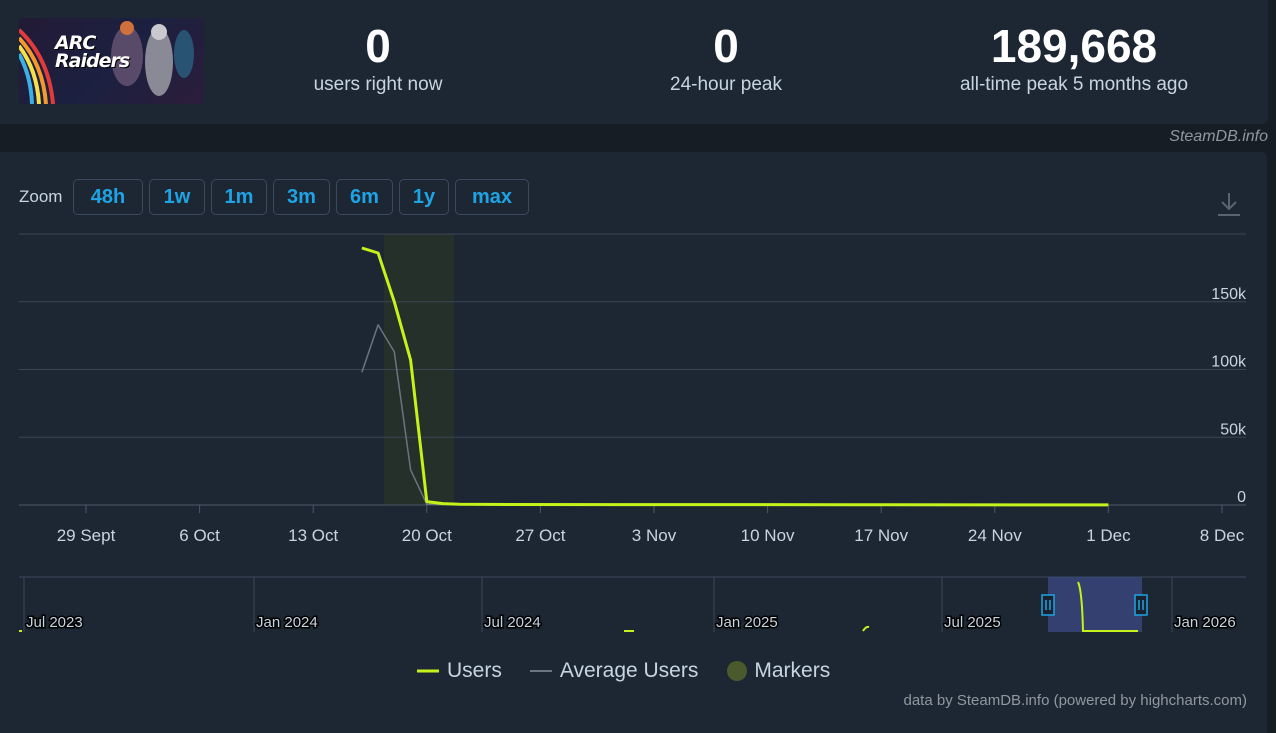 The width and height of the screenshot is (1276, 733). Describe the element at coordinates (108, 197) in the screenshot. I see `zoom-48h-button: 48h` at that location.